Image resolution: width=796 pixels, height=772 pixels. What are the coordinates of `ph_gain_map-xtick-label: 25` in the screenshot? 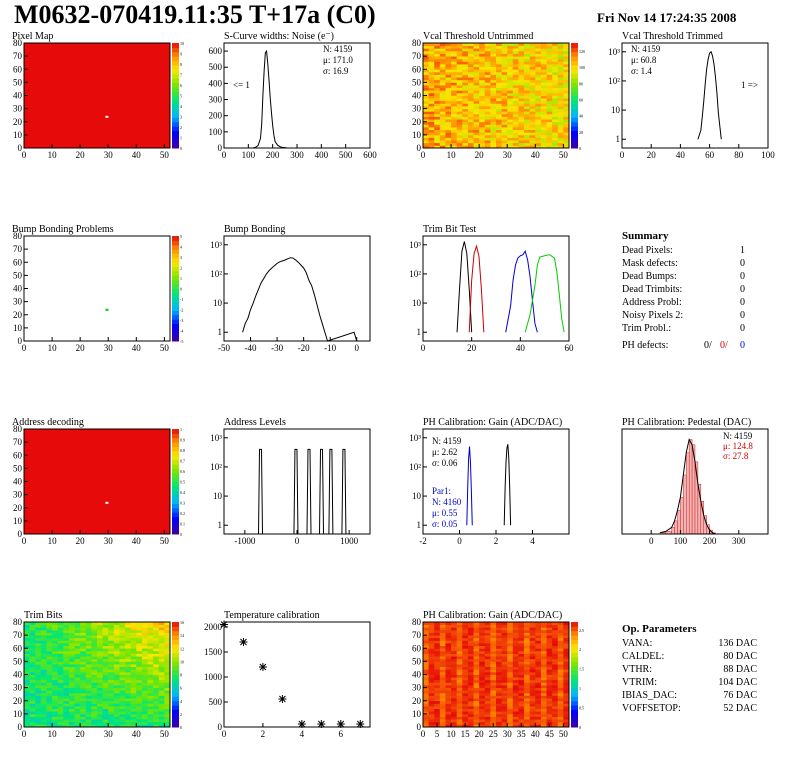 It's located at (494, 734).